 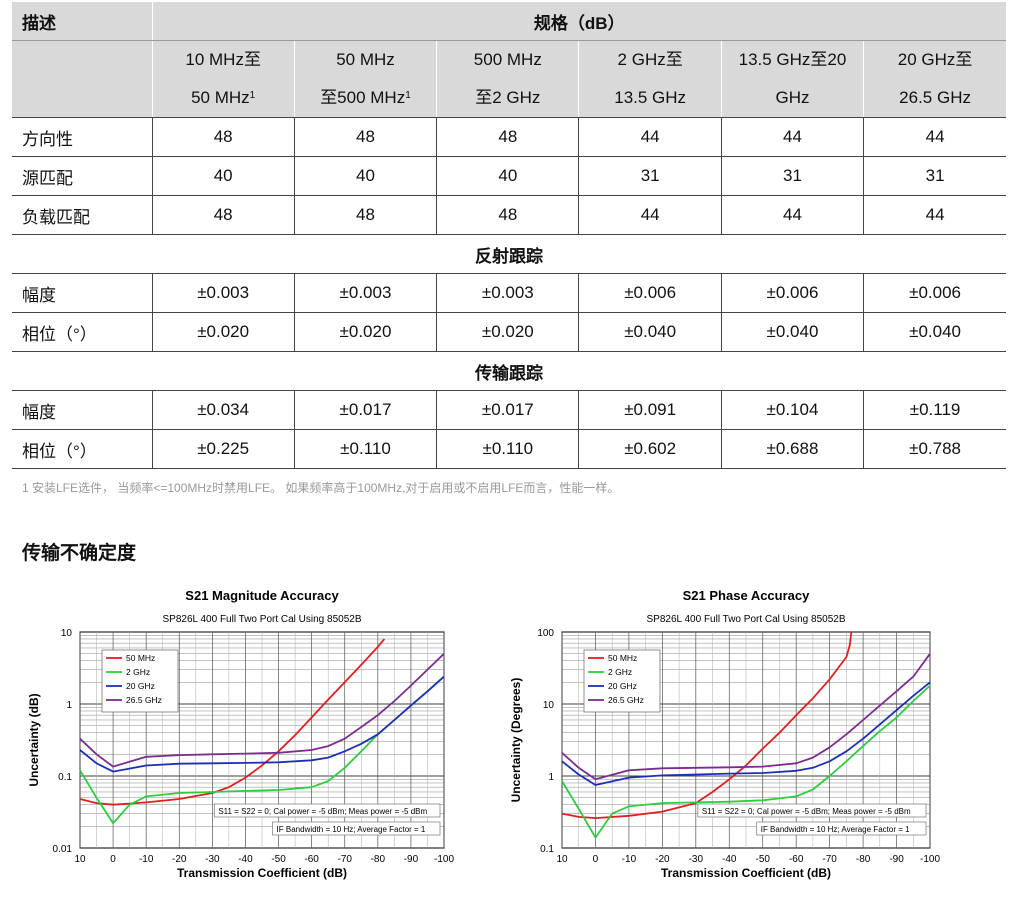 I want to click on spec-header: 规格（dB）, so click(x=578, y=21).